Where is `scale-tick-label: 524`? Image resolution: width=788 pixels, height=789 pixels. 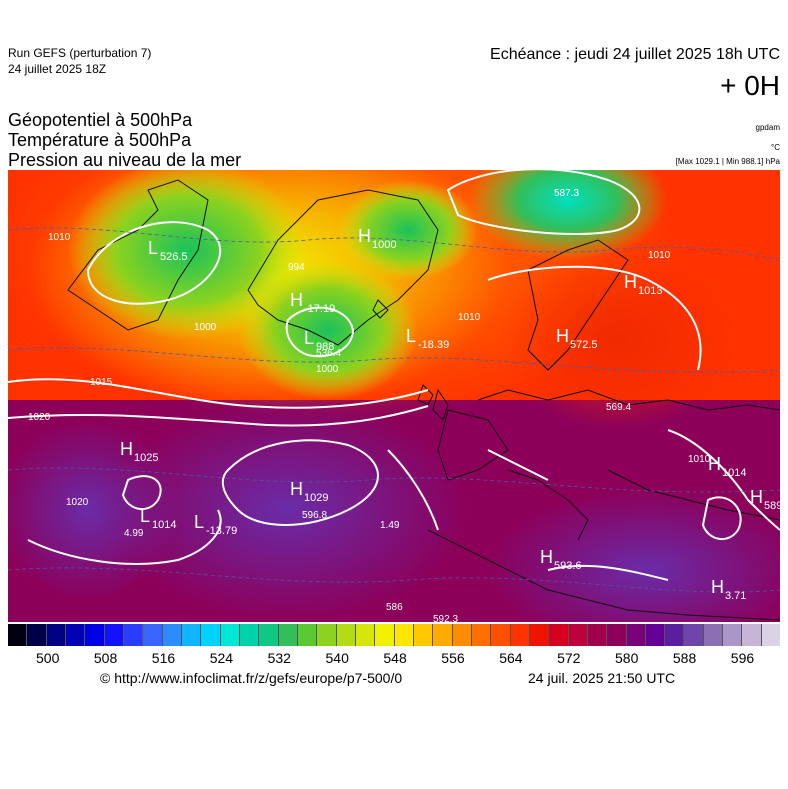 scale-tick-label: 524 is located at coordinates (221, 658).